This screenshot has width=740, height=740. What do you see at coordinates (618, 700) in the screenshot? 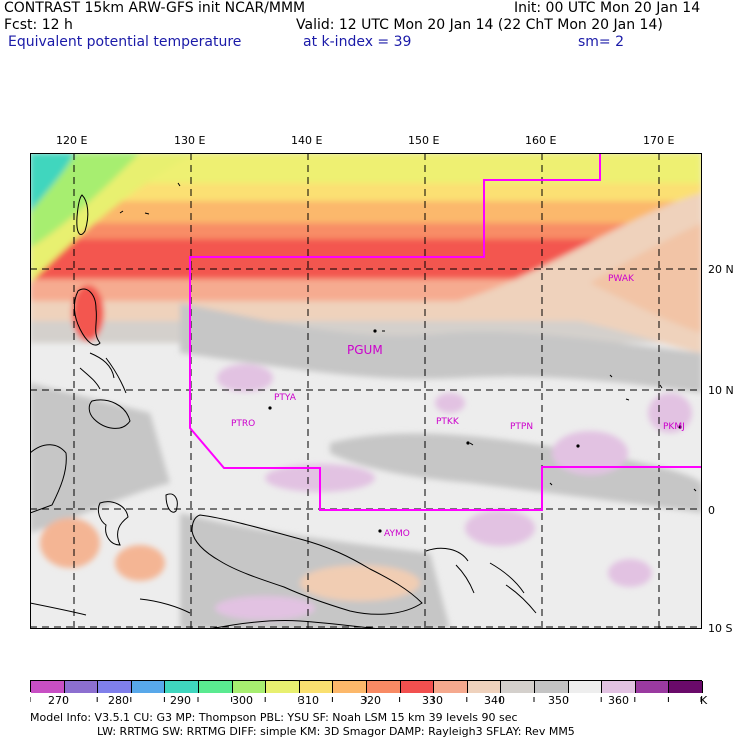
I see `cbar-label-360: 360` at bounding box center [618, 700].